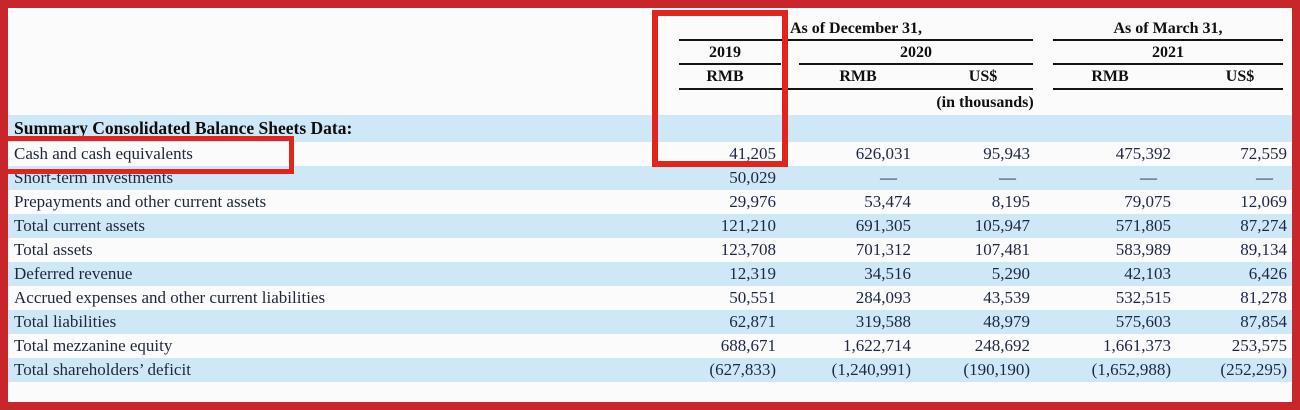 Image resolution: width=1300 pixels, height=410 pixels. Describe the element at coordinates (1002, 249) in the screenshot. I see `value-2020-usd: 107,481` at that location.